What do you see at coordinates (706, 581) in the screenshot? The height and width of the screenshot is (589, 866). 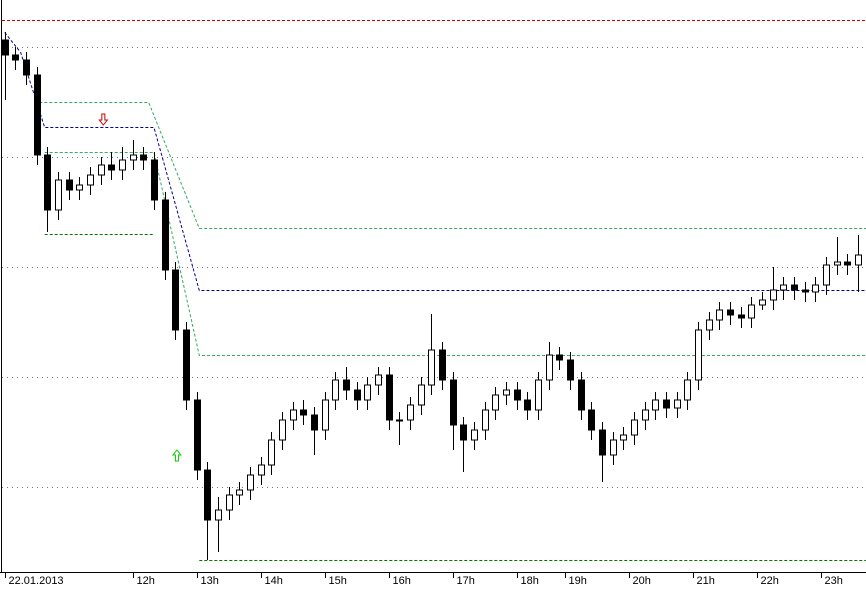 I see `x-tick-label: 21h` at bounding box center [706, 581].